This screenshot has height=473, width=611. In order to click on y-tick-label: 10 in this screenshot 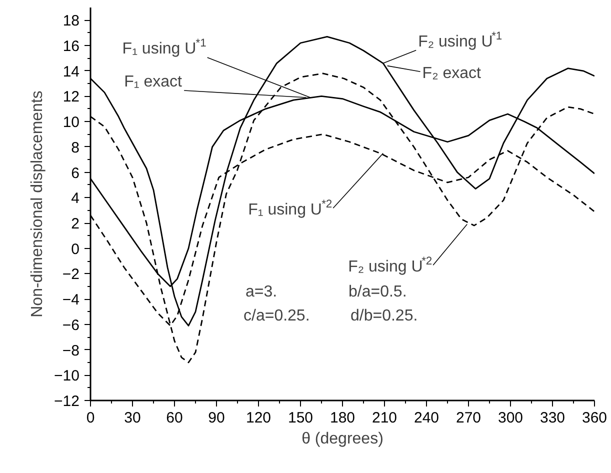, I will do `click(71, 123)`.